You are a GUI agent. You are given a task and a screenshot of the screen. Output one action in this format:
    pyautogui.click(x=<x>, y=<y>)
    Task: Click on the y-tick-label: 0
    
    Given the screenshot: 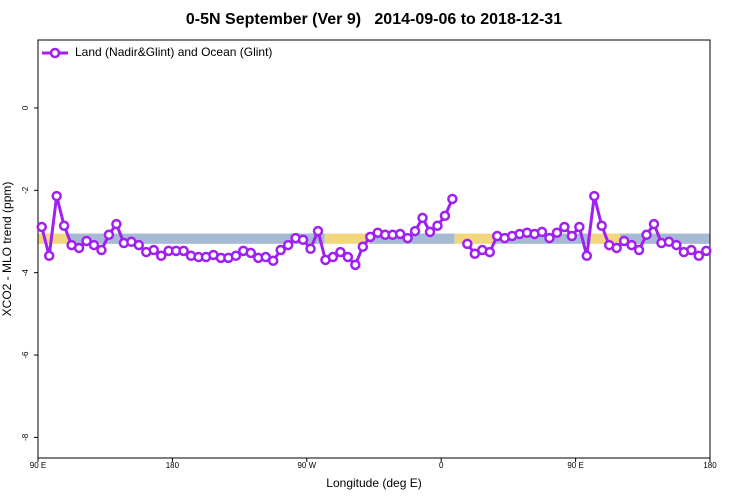 What is the action you would take?
    pyautogui.click(x=25, y=107)
    